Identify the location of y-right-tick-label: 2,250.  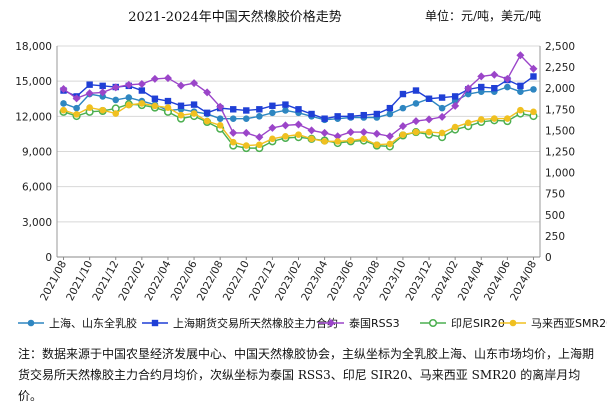
(560, 68).